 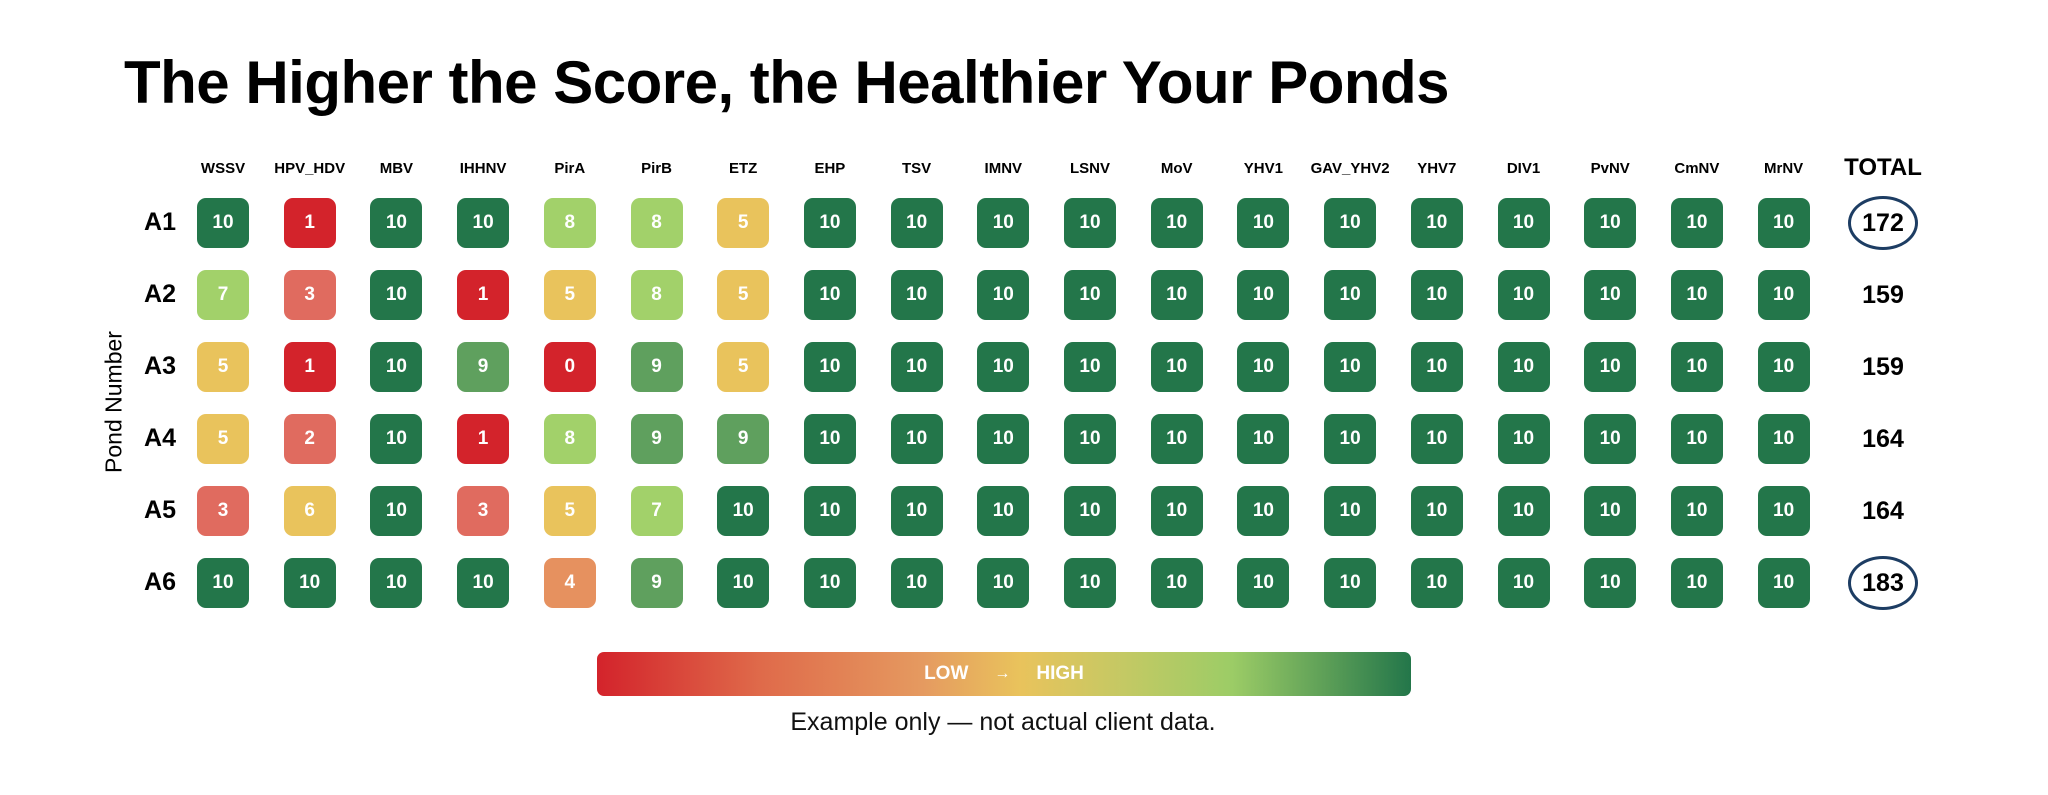 What do you see at coordinates (1004, 674) in the screenshot?
I see `color-scale-legend: LOW → HIGH` at bounding box center [1004, 674].